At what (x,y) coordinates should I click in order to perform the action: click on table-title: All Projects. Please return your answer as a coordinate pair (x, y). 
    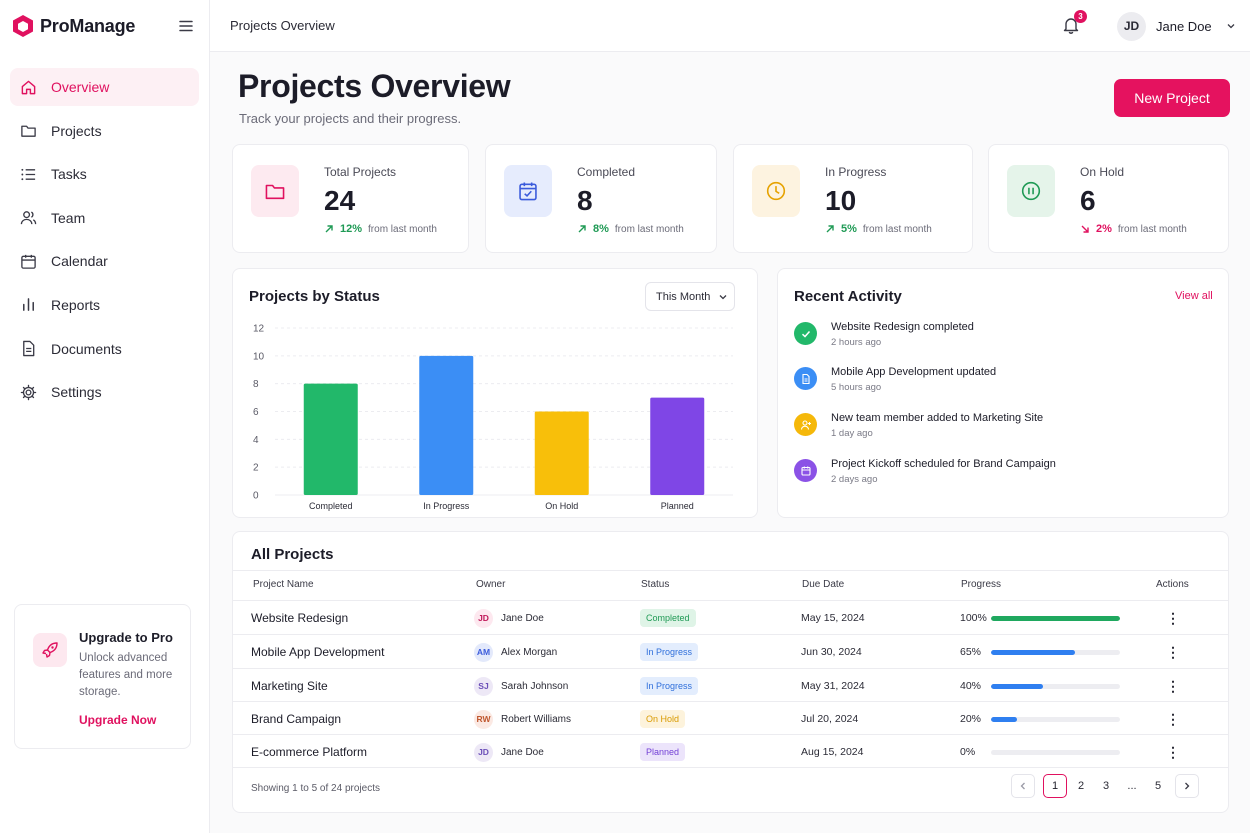
    Looking at the image, I should click on (292, 554).